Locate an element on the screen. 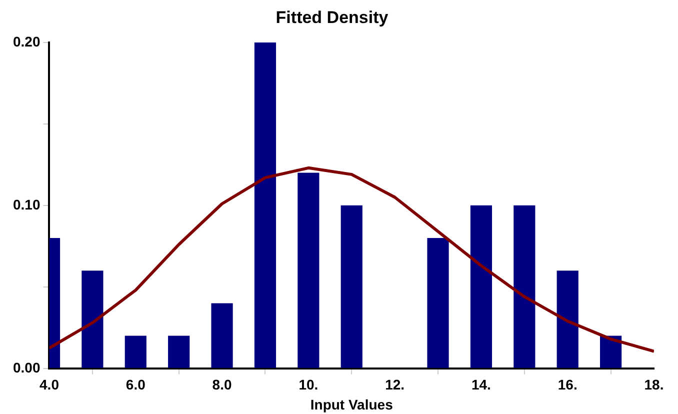 The width and height of the screenshot is (678, 414). y-tick-label: 0.20 is located at coordinates (26, 41).